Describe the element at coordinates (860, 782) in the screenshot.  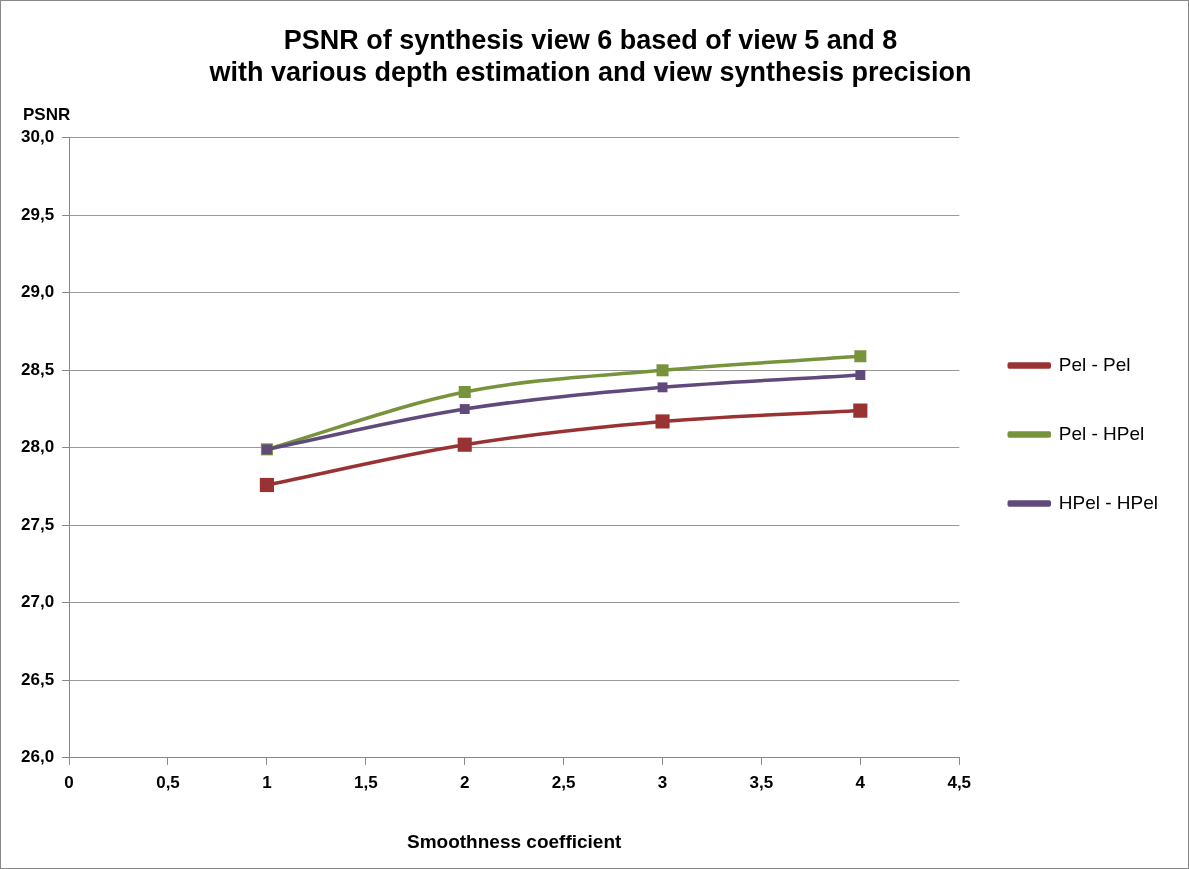
I see `x-tick-label: 4` at that location.